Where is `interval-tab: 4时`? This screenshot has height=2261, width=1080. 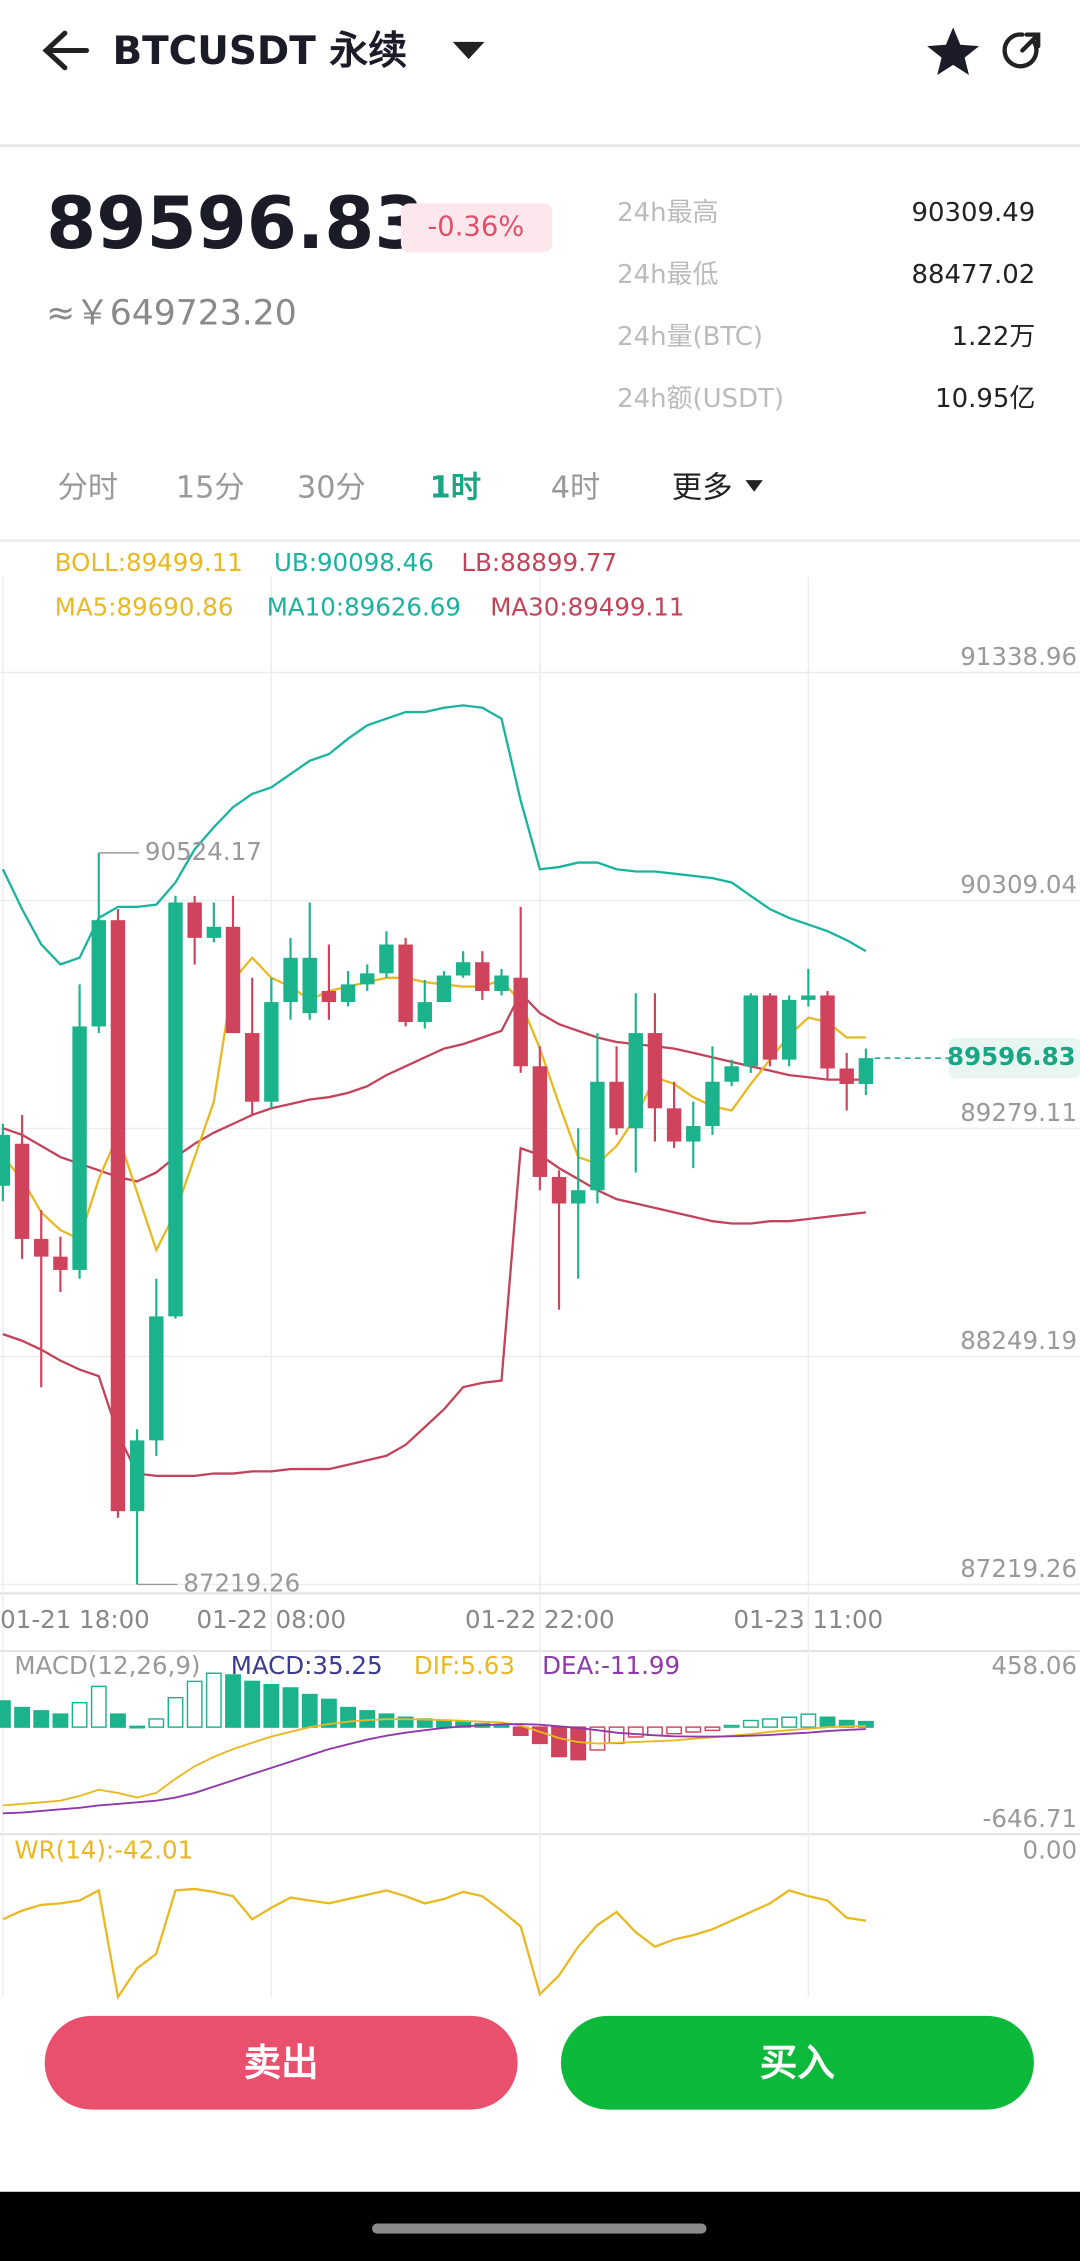 interval-tab: 4时 is located at coordinates (576, 487).